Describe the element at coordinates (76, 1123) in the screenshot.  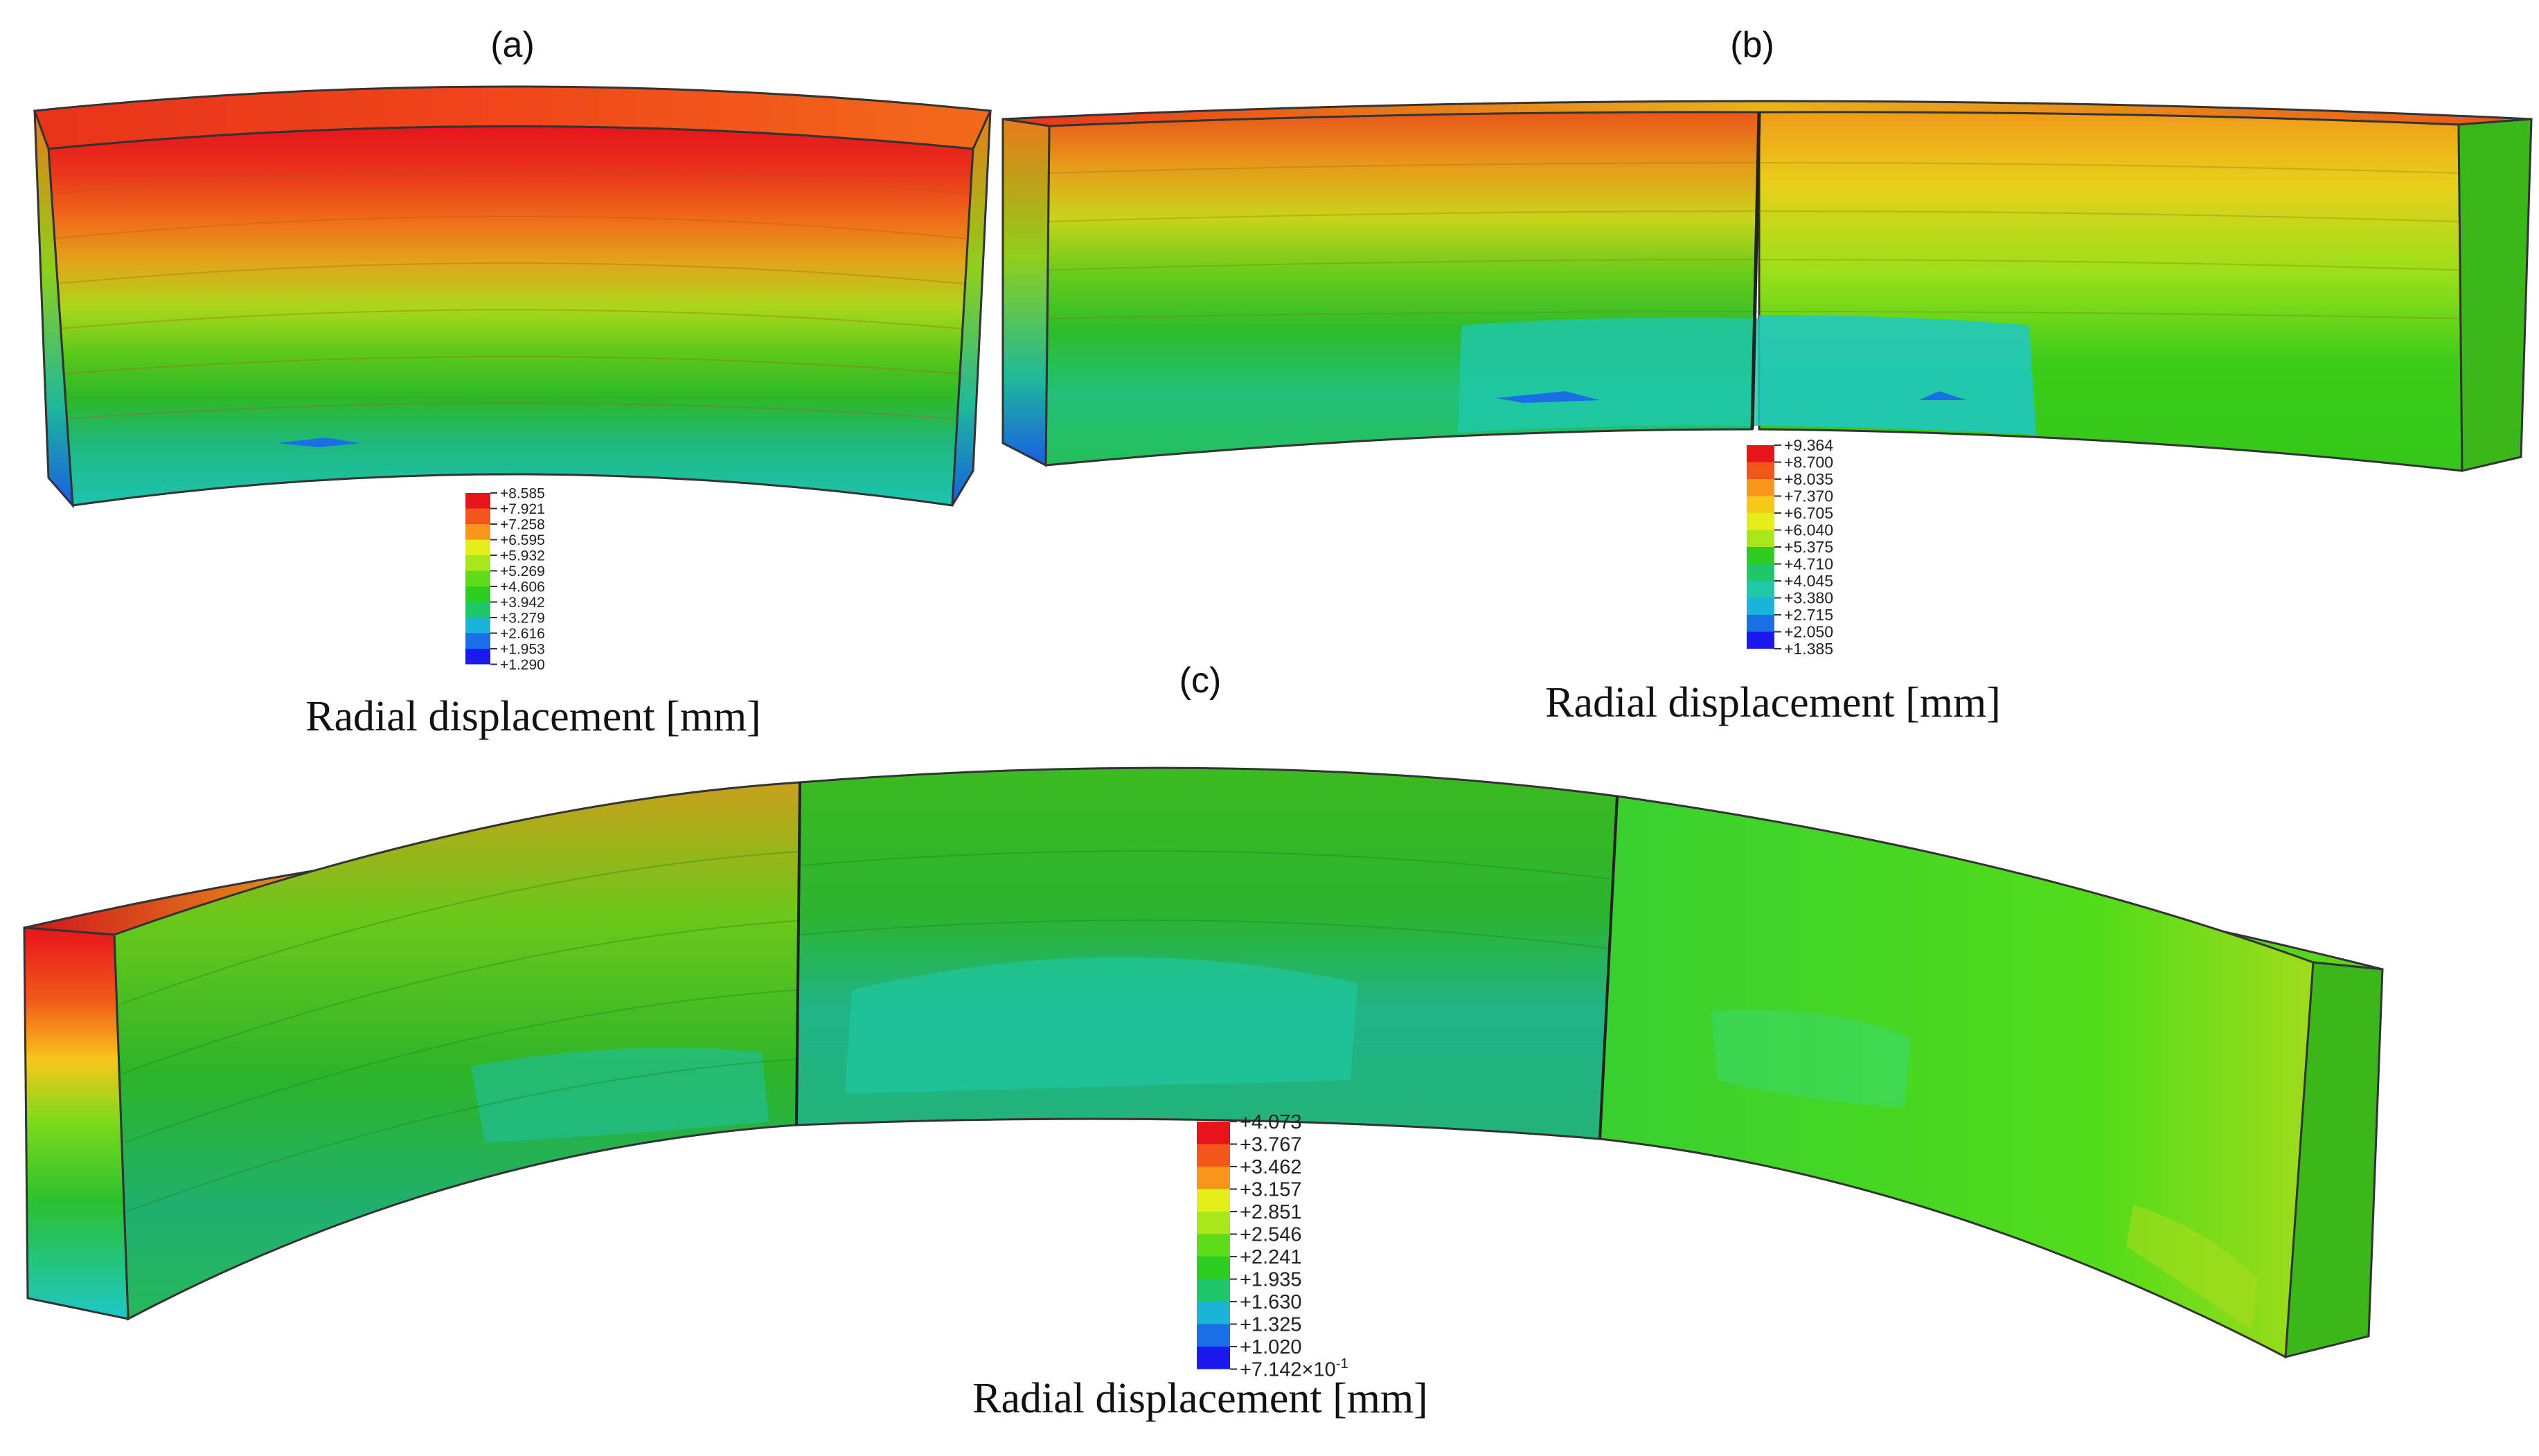
I see `panel-c-left-face` at that location.